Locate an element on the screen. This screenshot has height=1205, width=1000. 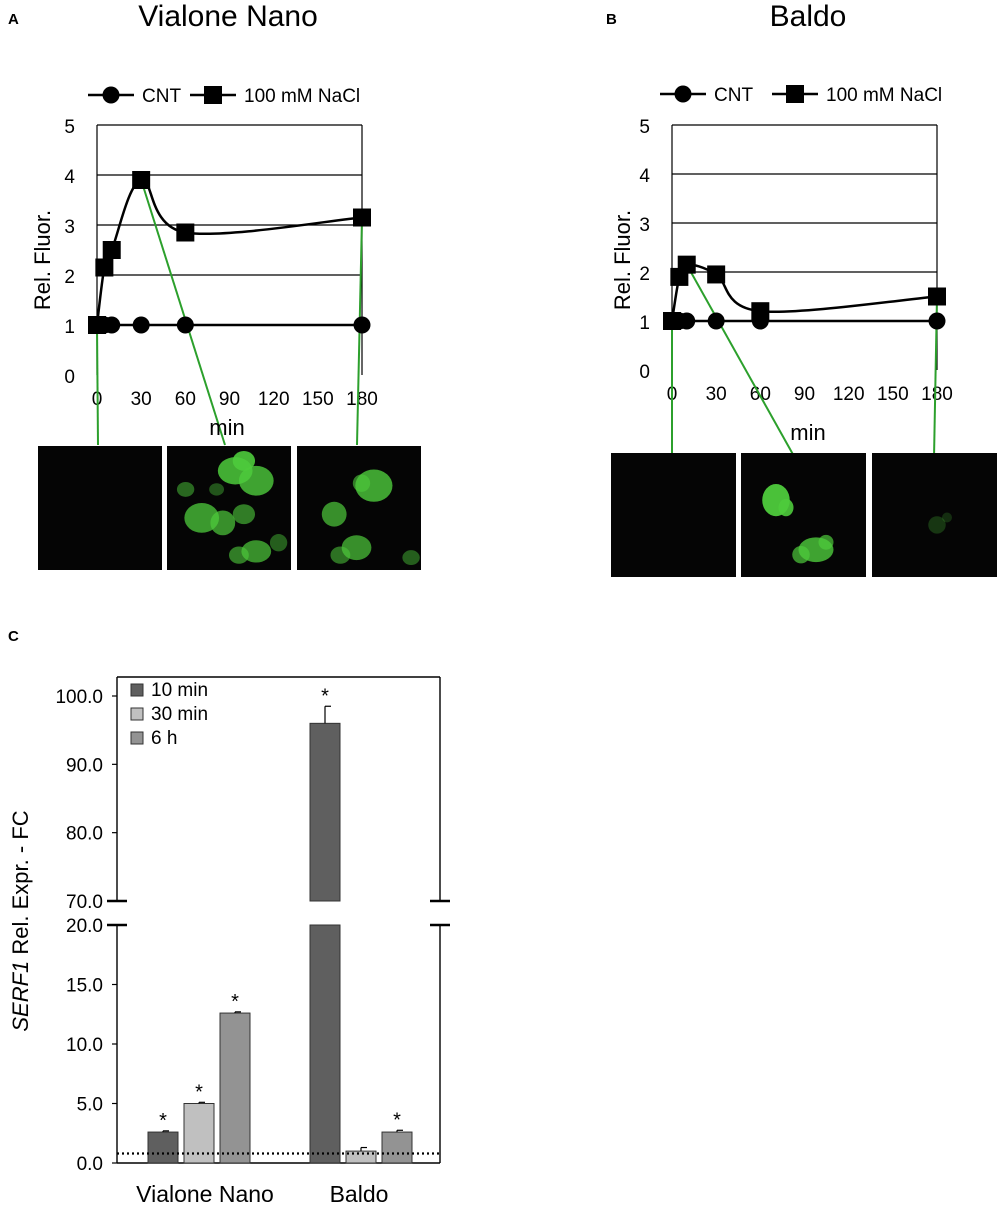
legend-swatch-6-h is located at coordinates (137, 738).